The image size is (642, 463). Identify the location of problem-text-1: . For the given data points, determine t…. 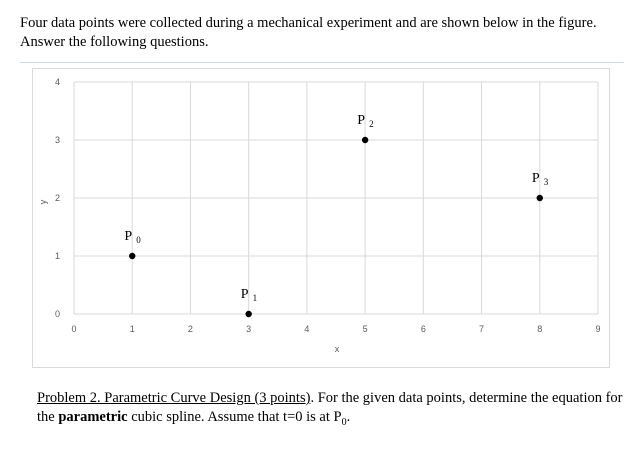
(330, 407).